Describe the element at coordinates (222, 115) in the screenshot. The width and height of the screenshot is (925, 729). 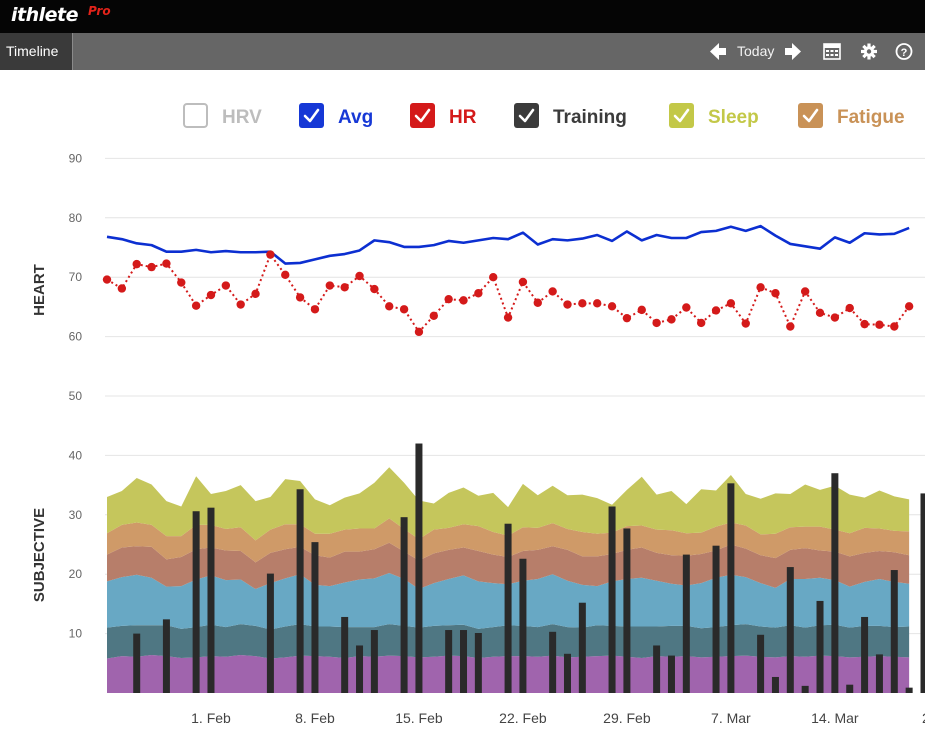
I see `legend-hrv: HRV` at that location.